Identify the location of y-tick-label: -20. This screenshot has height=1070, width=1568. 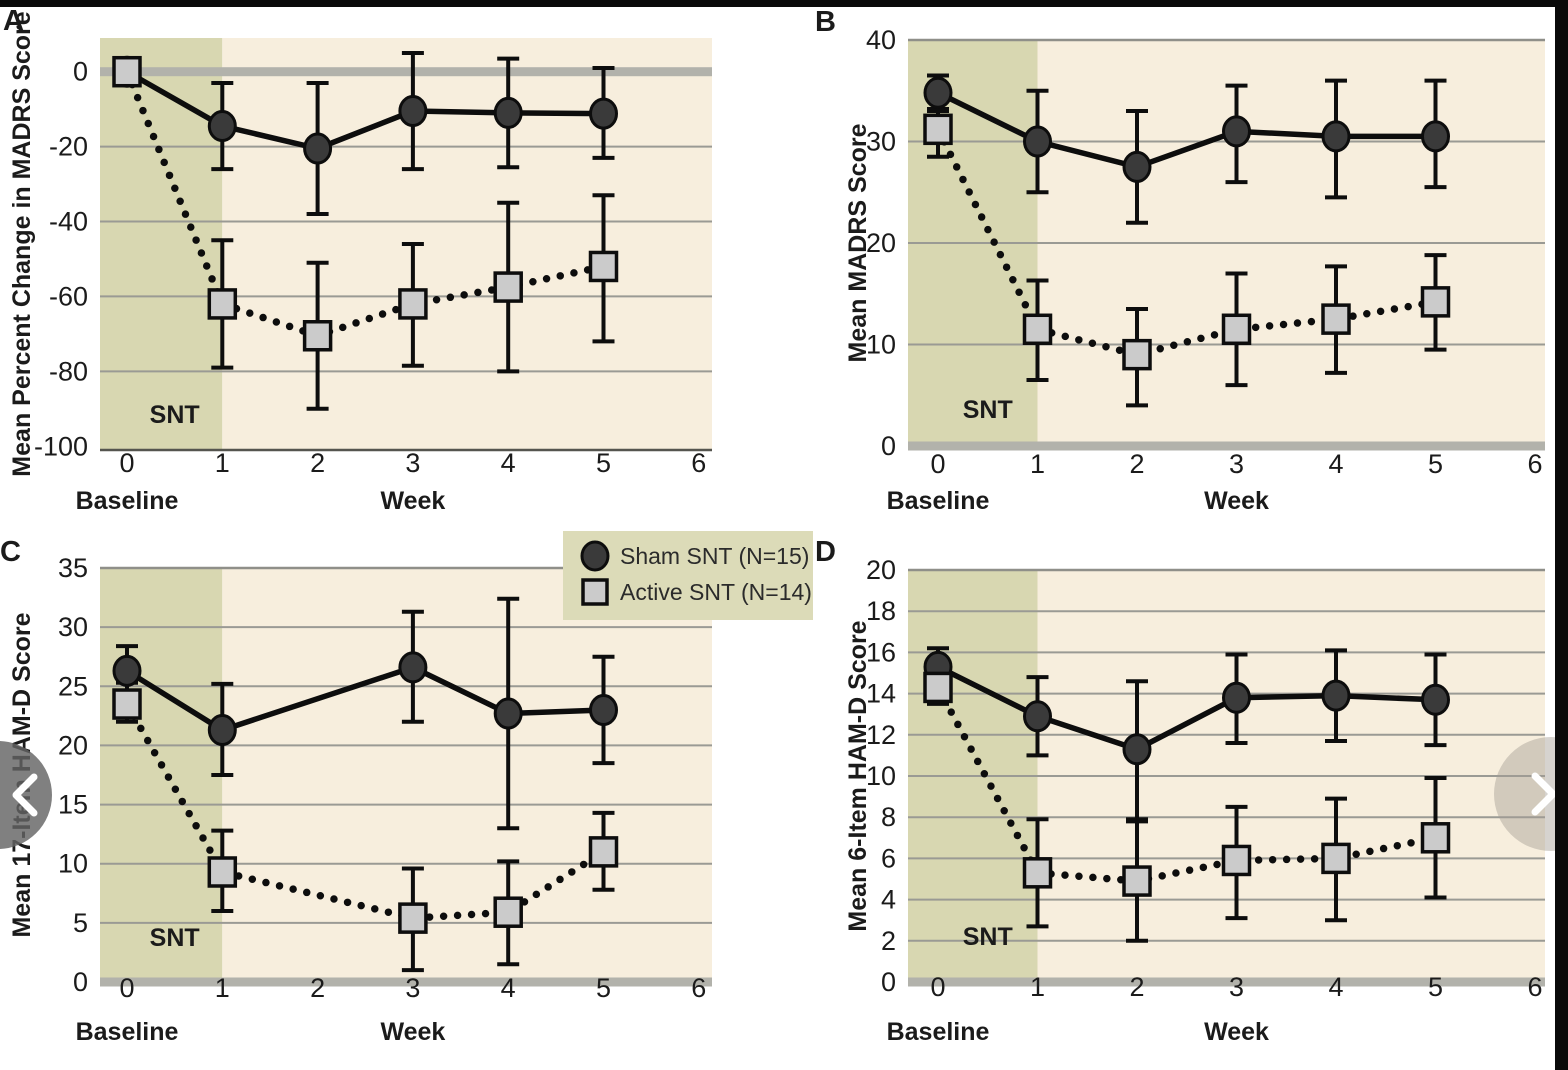
(68, 147).